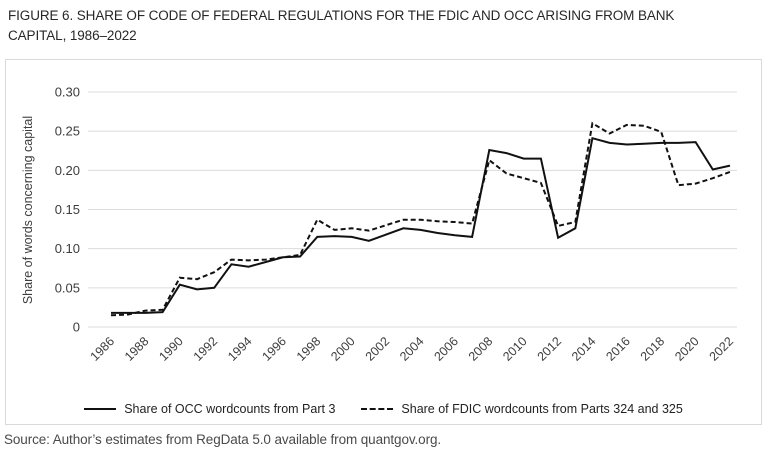  Describe the element at coordinates (240, 349) in the screenshot. I see `x-tick-label: 1994` at that location.